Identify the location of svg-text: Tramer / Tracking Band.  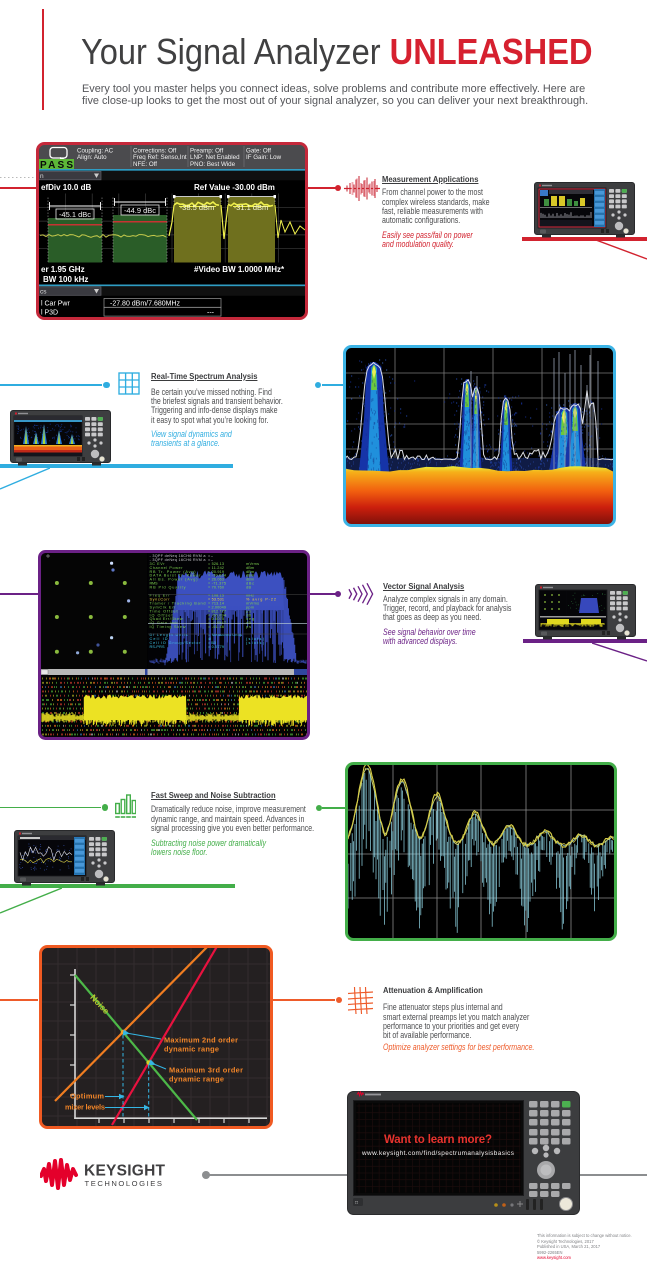
(178, 603).